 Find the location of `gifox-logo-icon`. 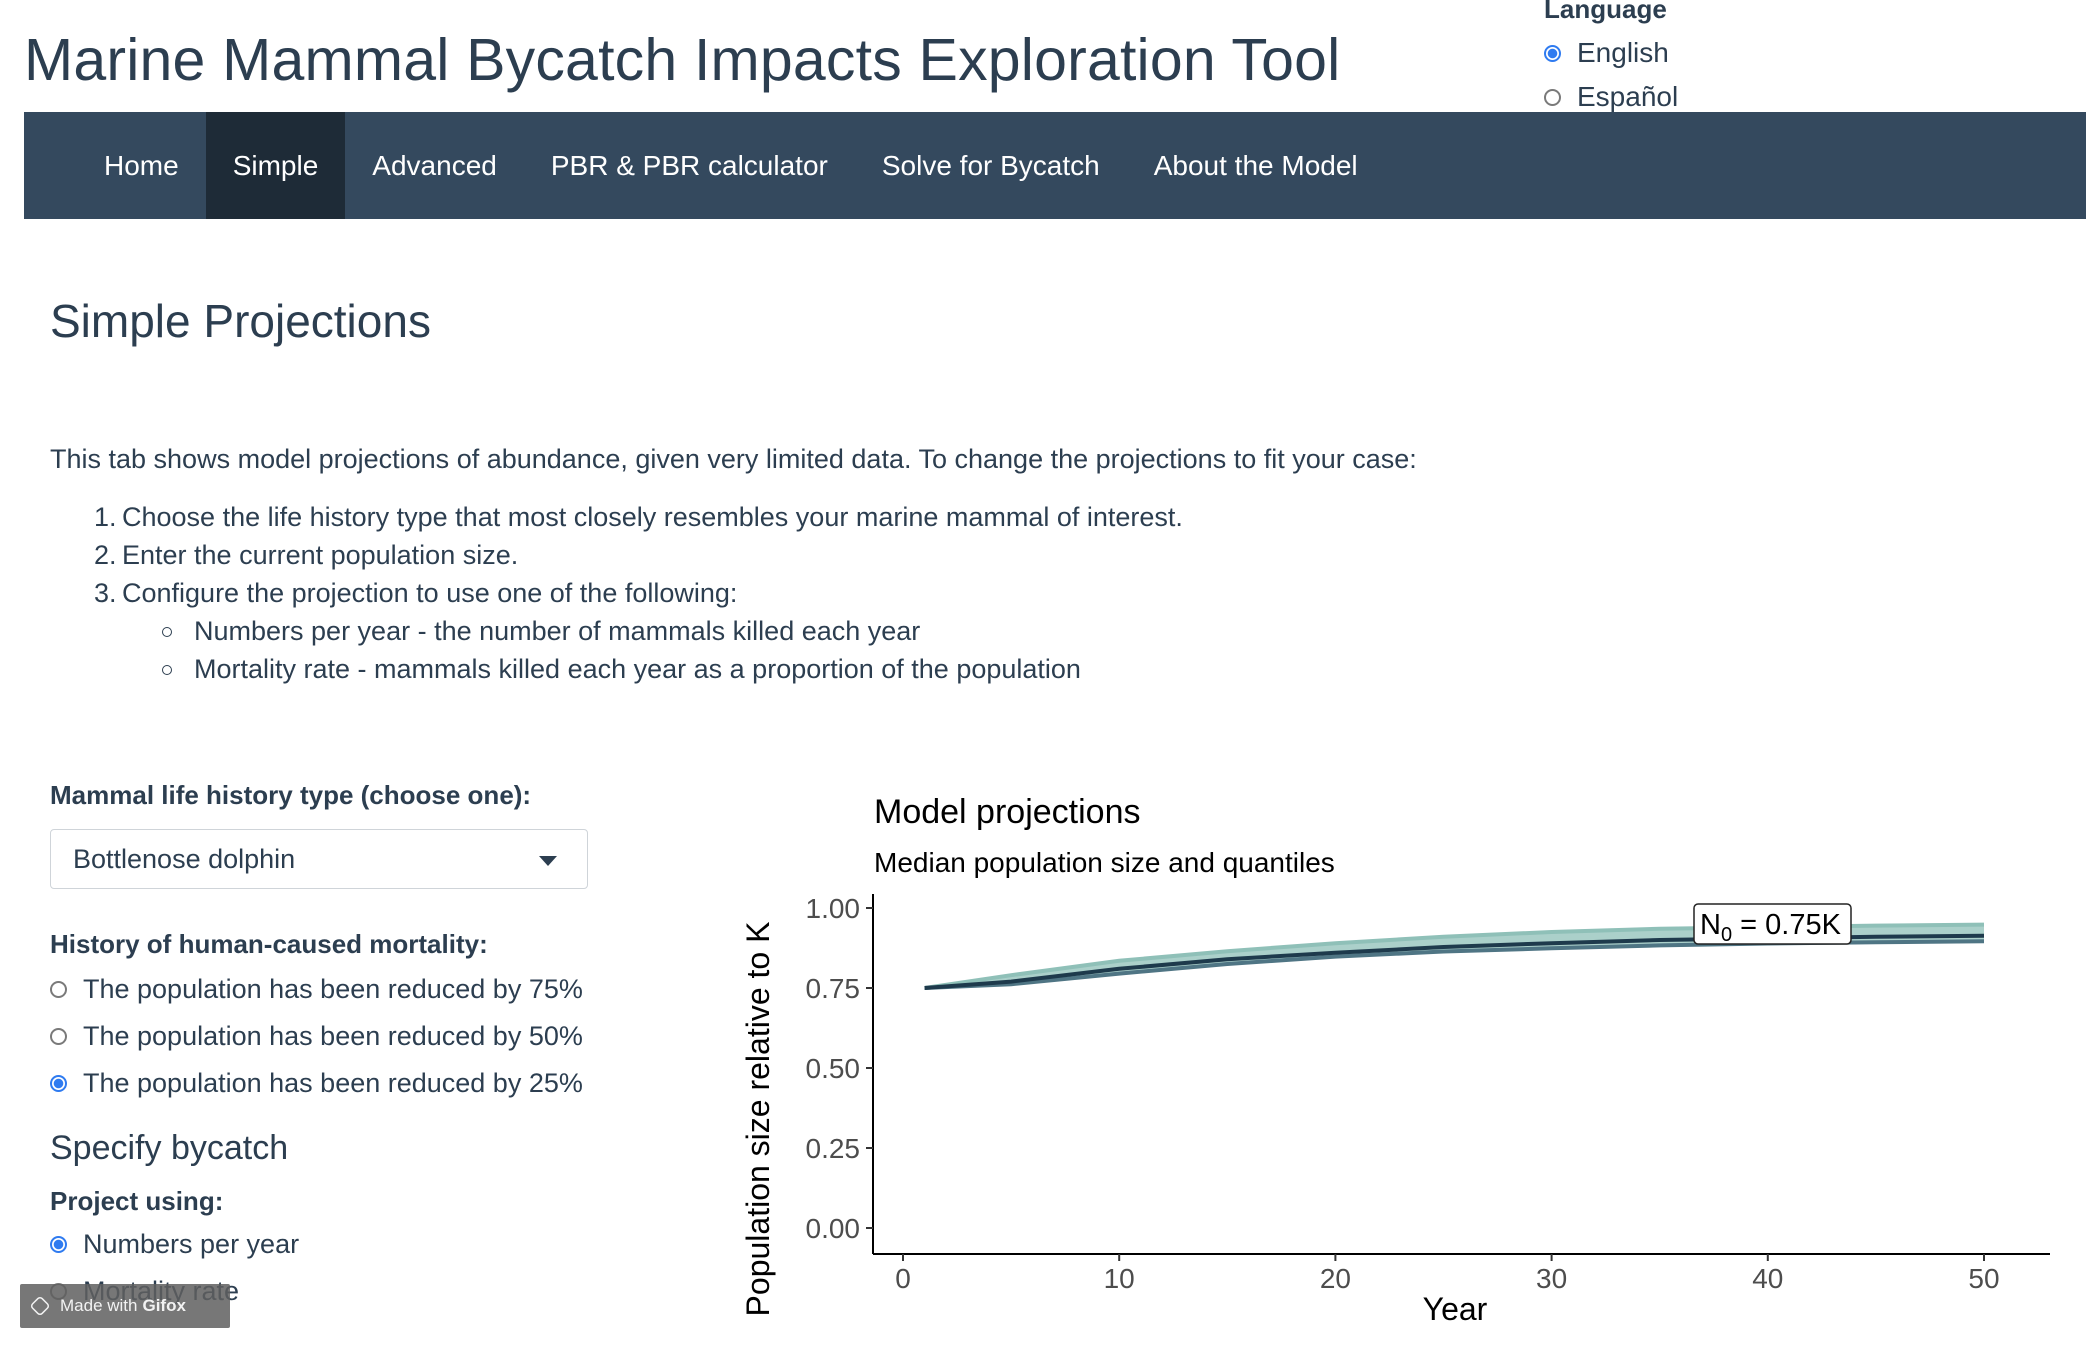

gifox-logo-icon is located at coordinates (40, 1306).